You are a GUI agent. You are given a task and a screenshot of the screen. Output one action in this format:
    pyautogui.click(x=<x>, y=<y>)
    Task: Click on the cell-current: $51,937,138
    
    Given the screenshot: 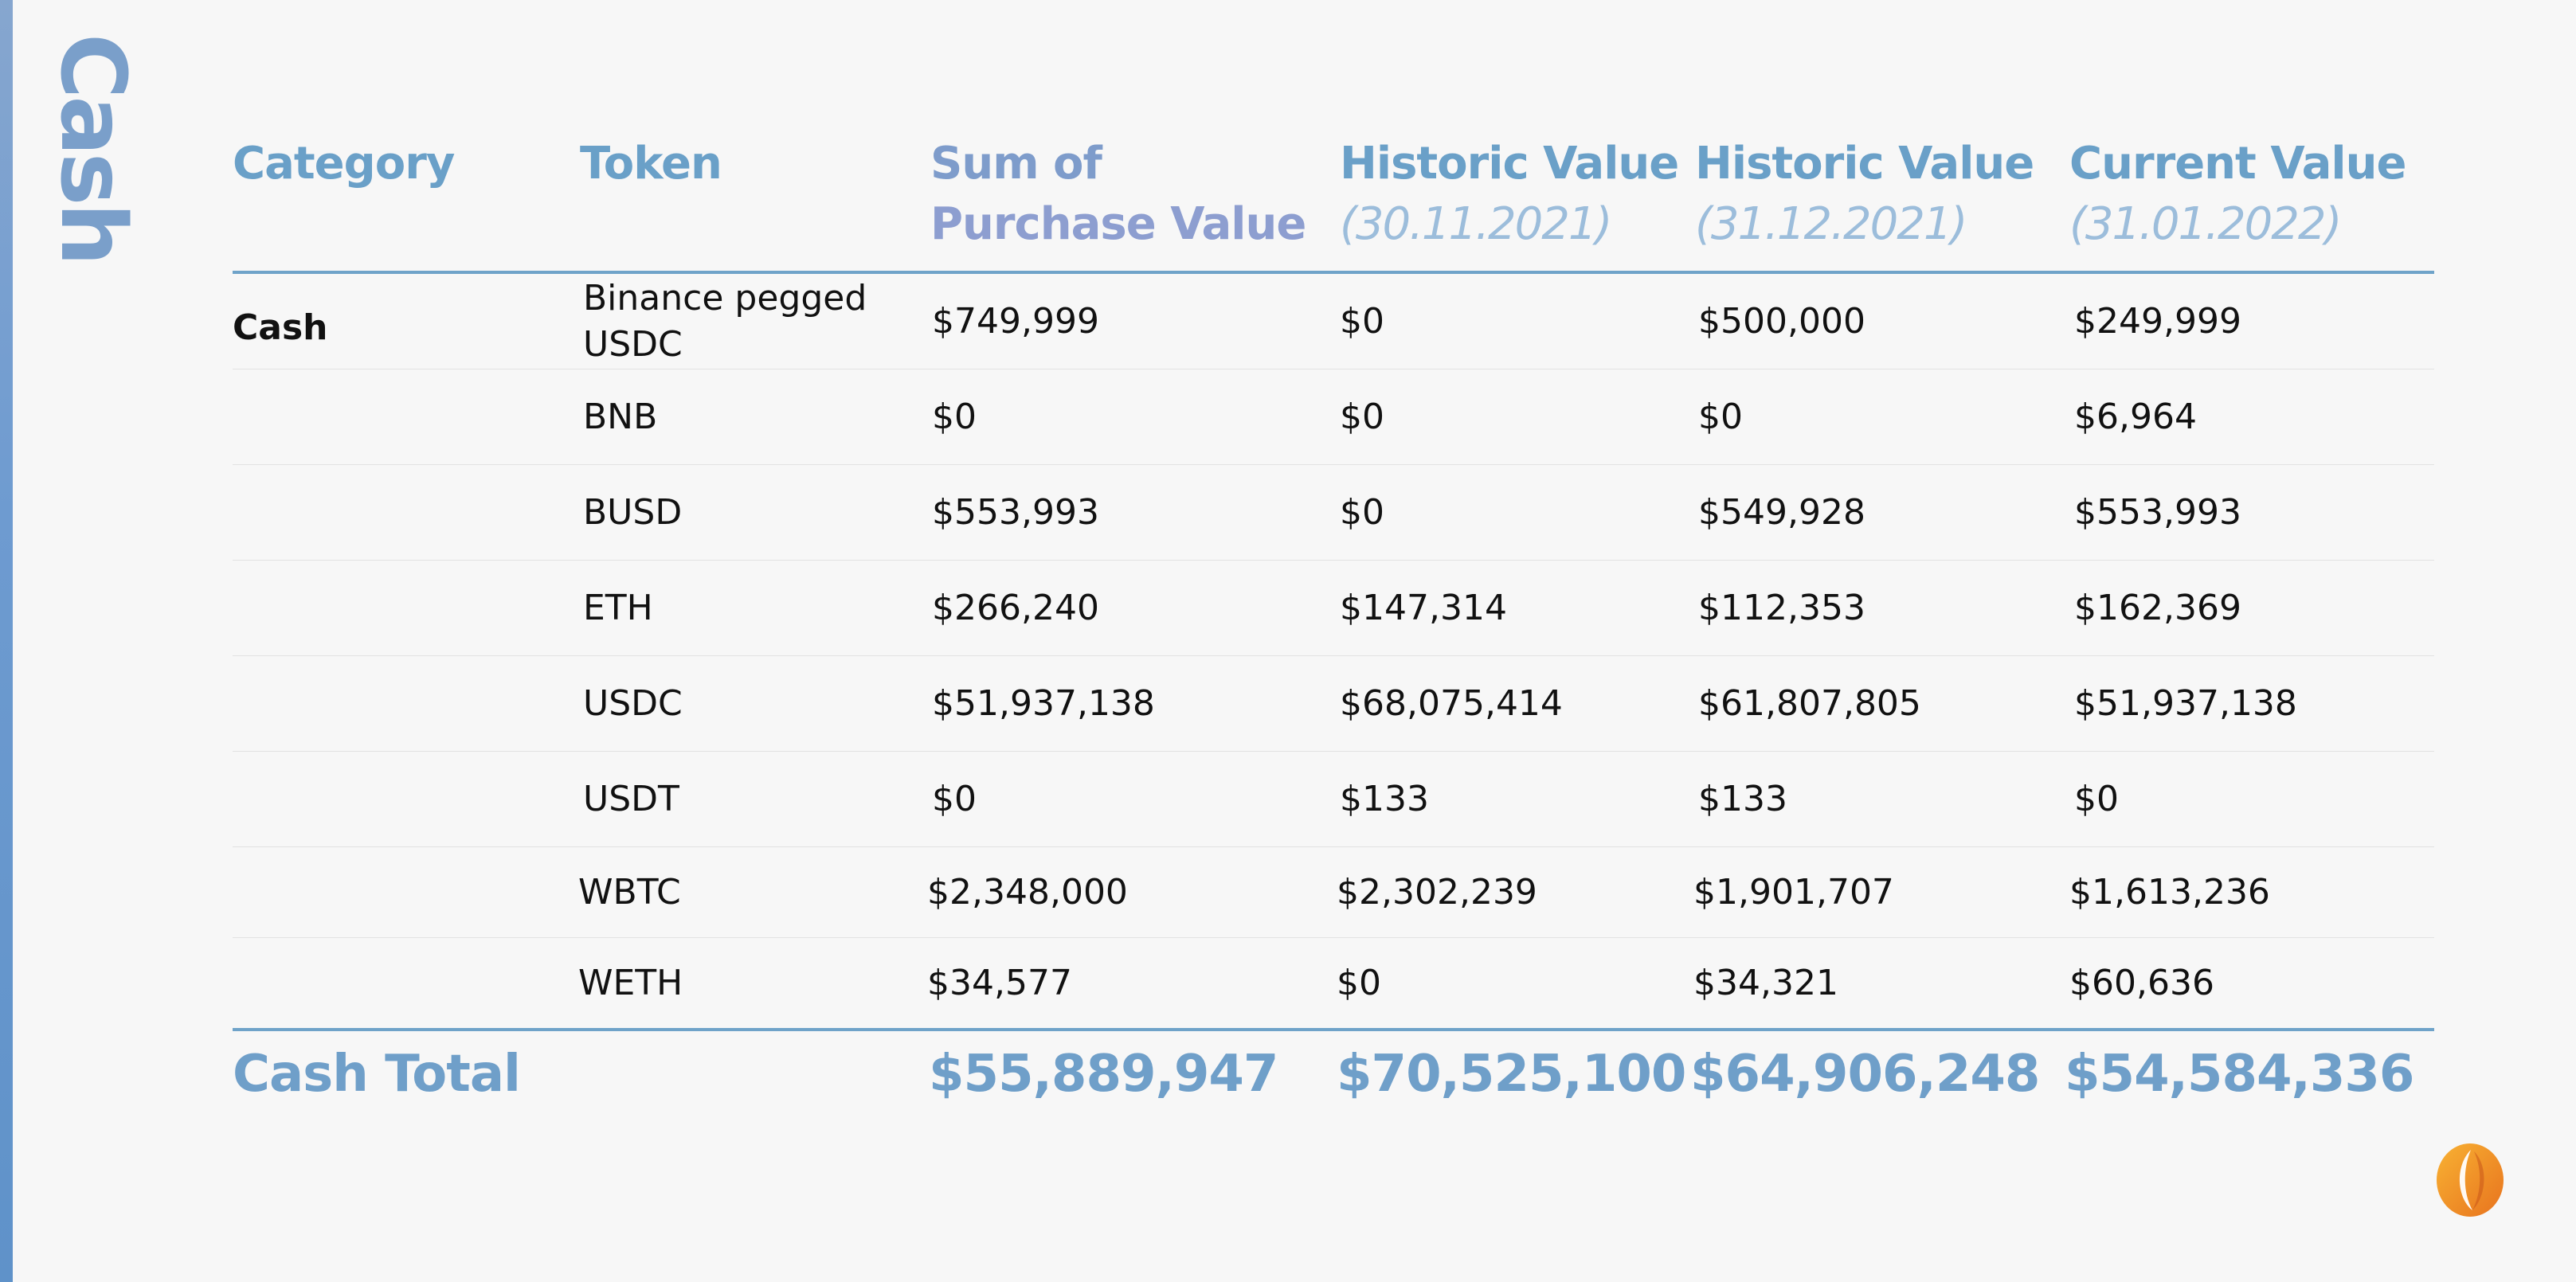 What is the action you would take?
    pyautogui.click(x=2185, y=703)
    